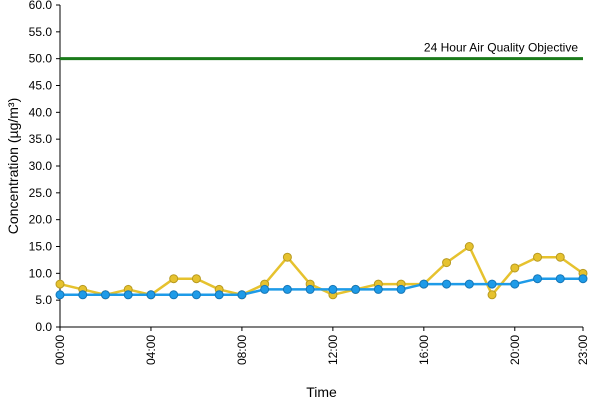 The image size is (600, 400). I want to click on x-tick-label: 12:00, so click(333, 350).